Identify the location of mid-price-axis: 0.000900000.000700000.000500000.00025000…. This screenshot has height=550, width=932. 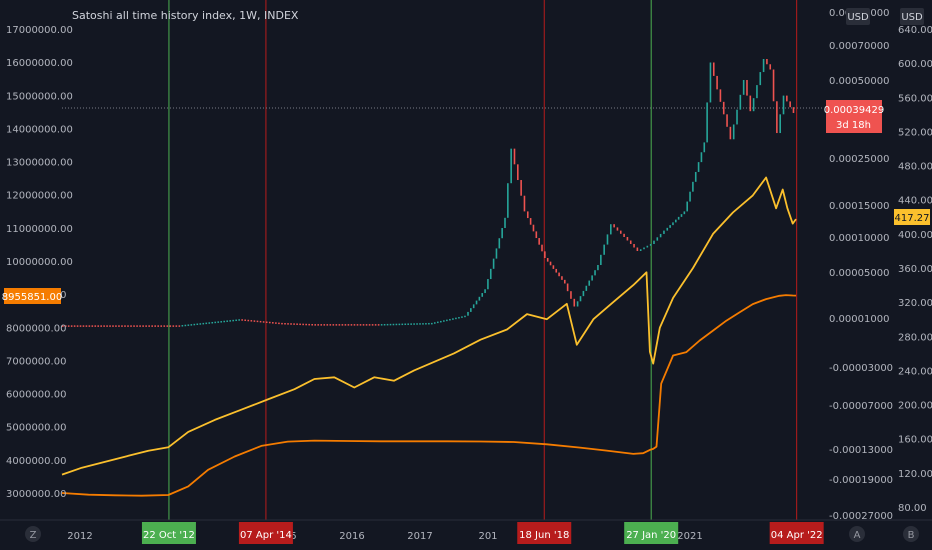
(861, 265).